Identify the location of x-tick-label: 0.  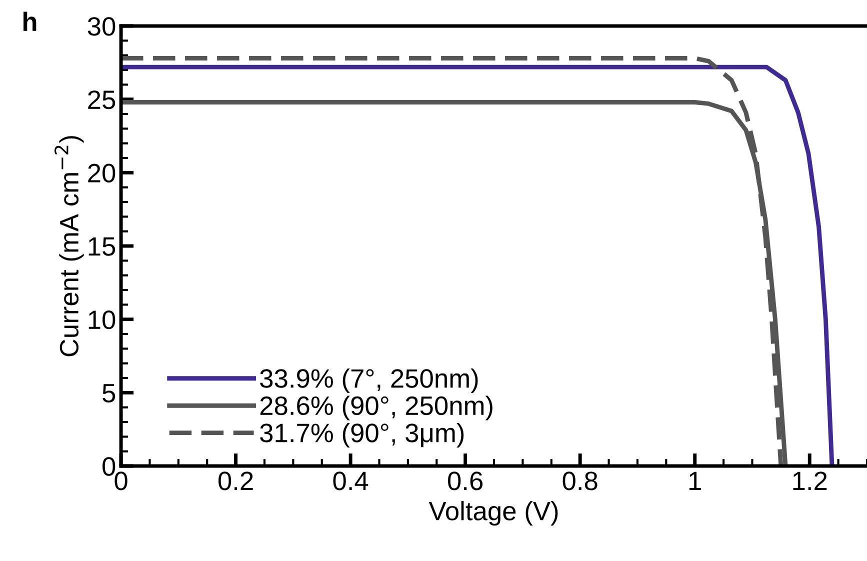
(121, 481).